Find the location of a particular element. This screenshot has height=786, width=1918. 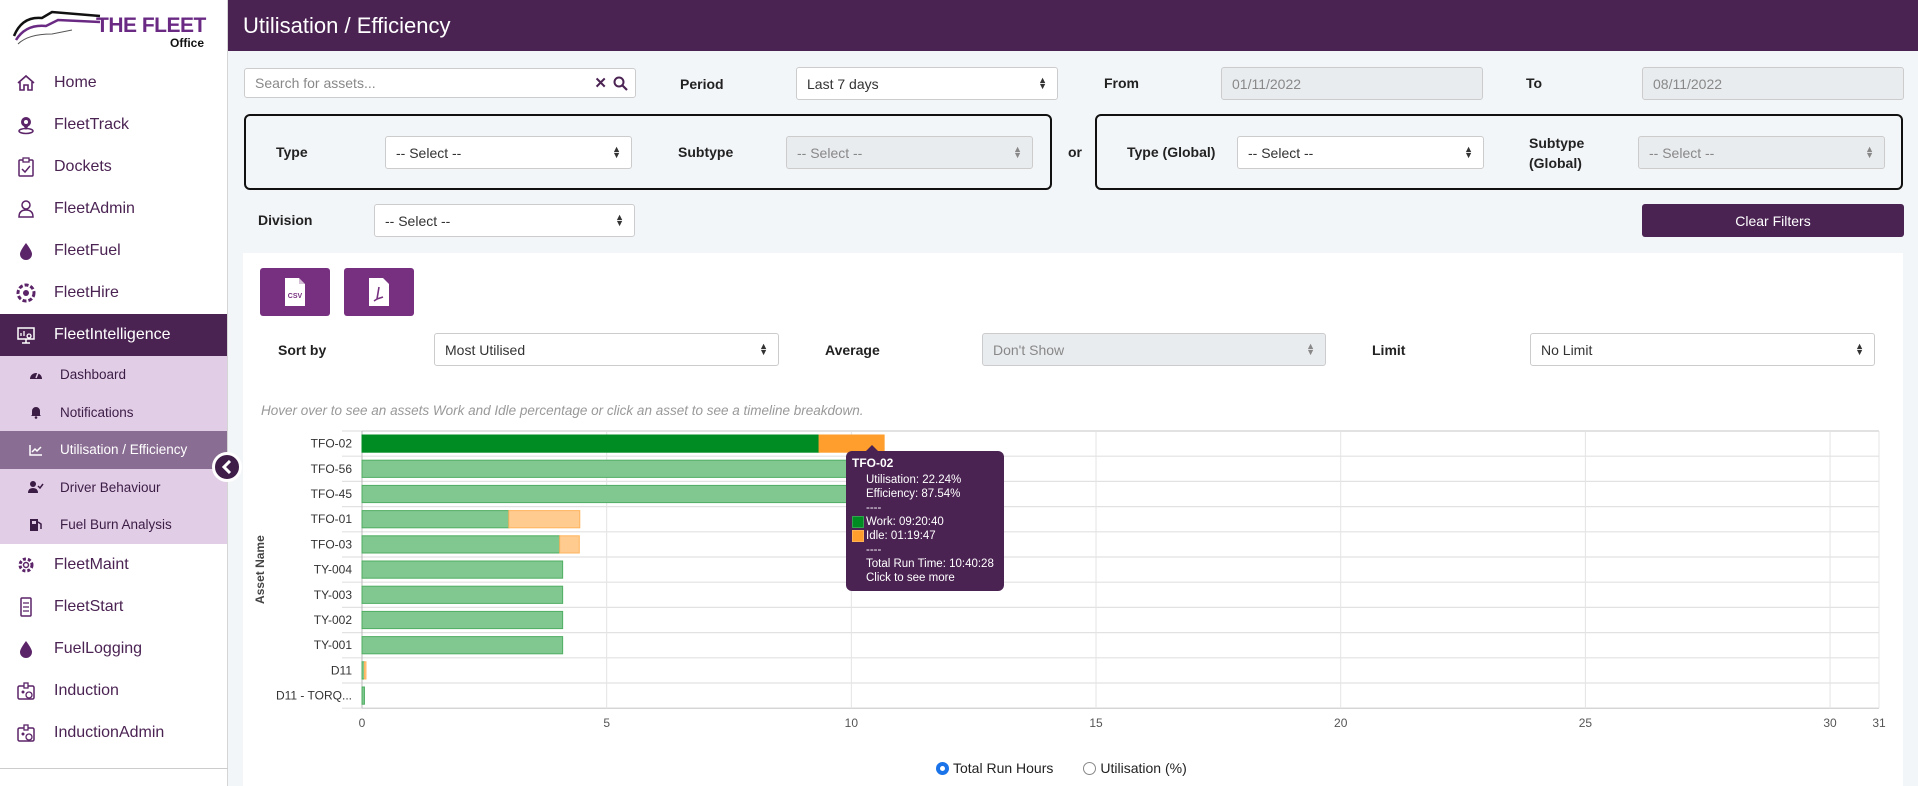

svg-text: CSV is located at coordinates (295, 296).